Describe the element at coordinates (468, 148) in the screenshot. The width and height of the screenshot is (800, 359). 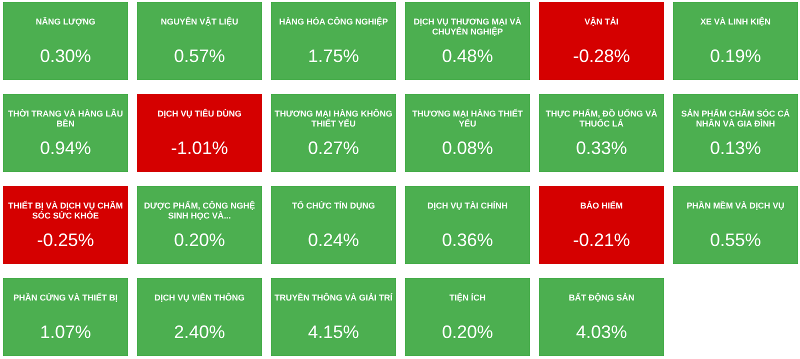
I see `data-label: 0.08%` at that location.